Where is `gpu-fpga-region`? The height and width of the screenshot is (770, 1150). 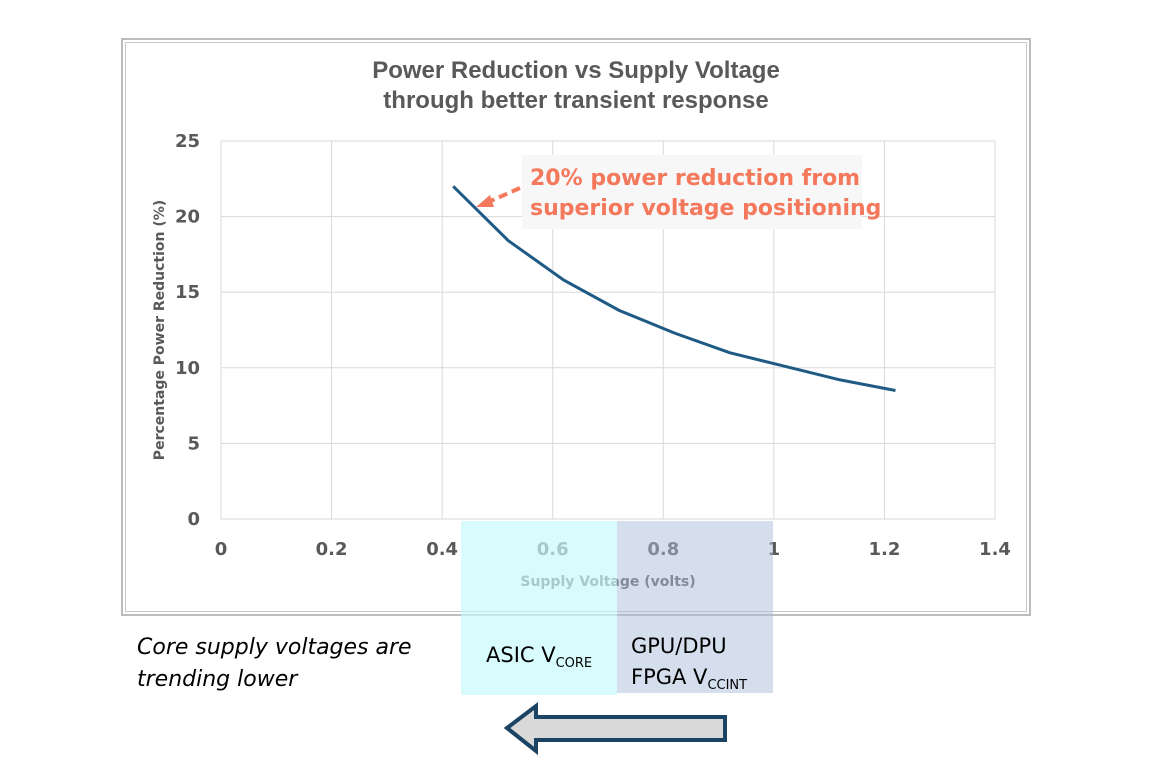
gpu-fpga-region is located at coordinates (695, 607).